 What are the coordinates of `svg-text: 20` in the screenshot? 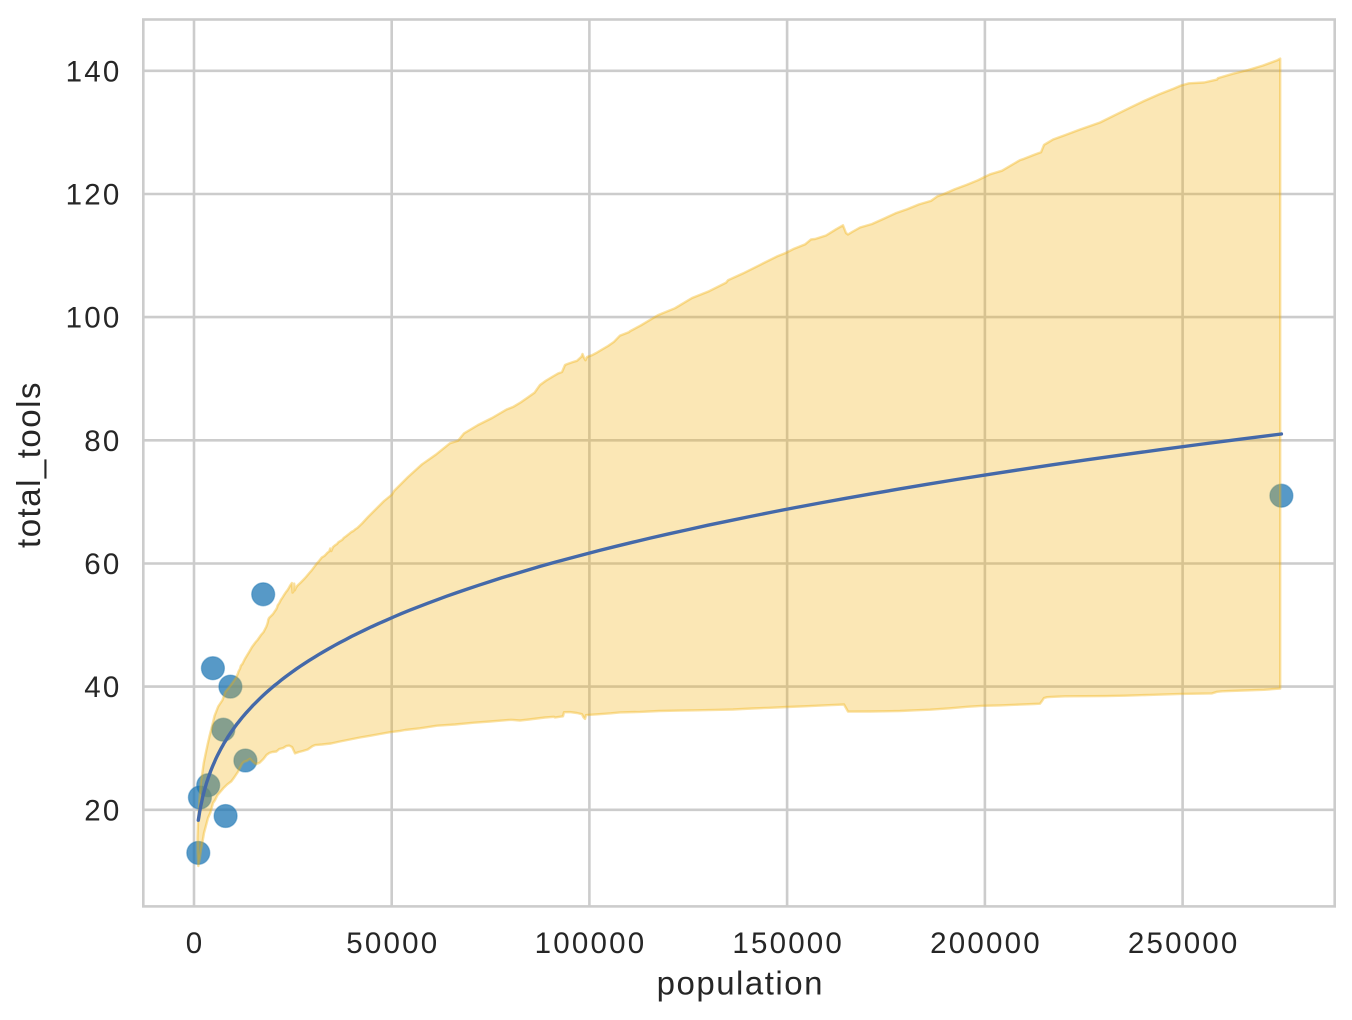 It's located at (102, 810).